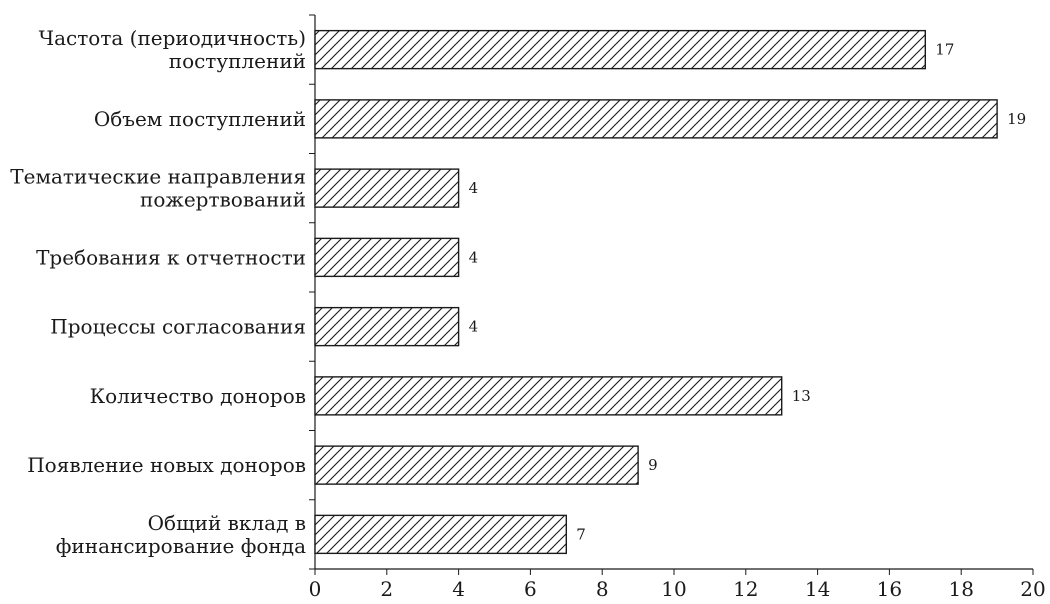 The image size is (1050, 604). I want to click on data-label: 13, so click(801, 396).